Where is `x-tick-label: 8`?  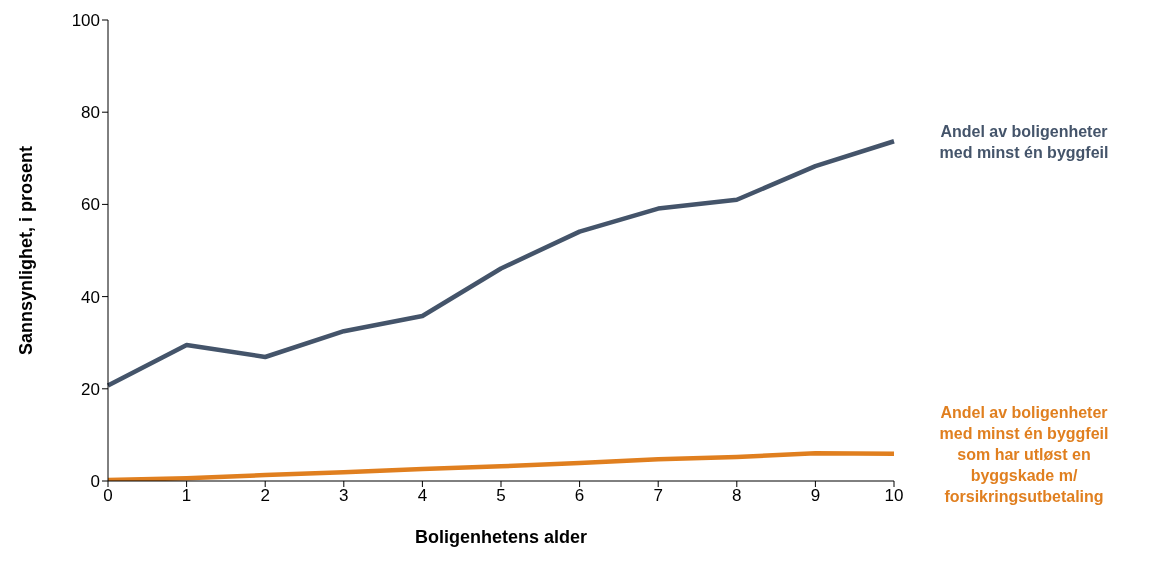 x-tick-label: 8 is located at coordinates (737, 496).